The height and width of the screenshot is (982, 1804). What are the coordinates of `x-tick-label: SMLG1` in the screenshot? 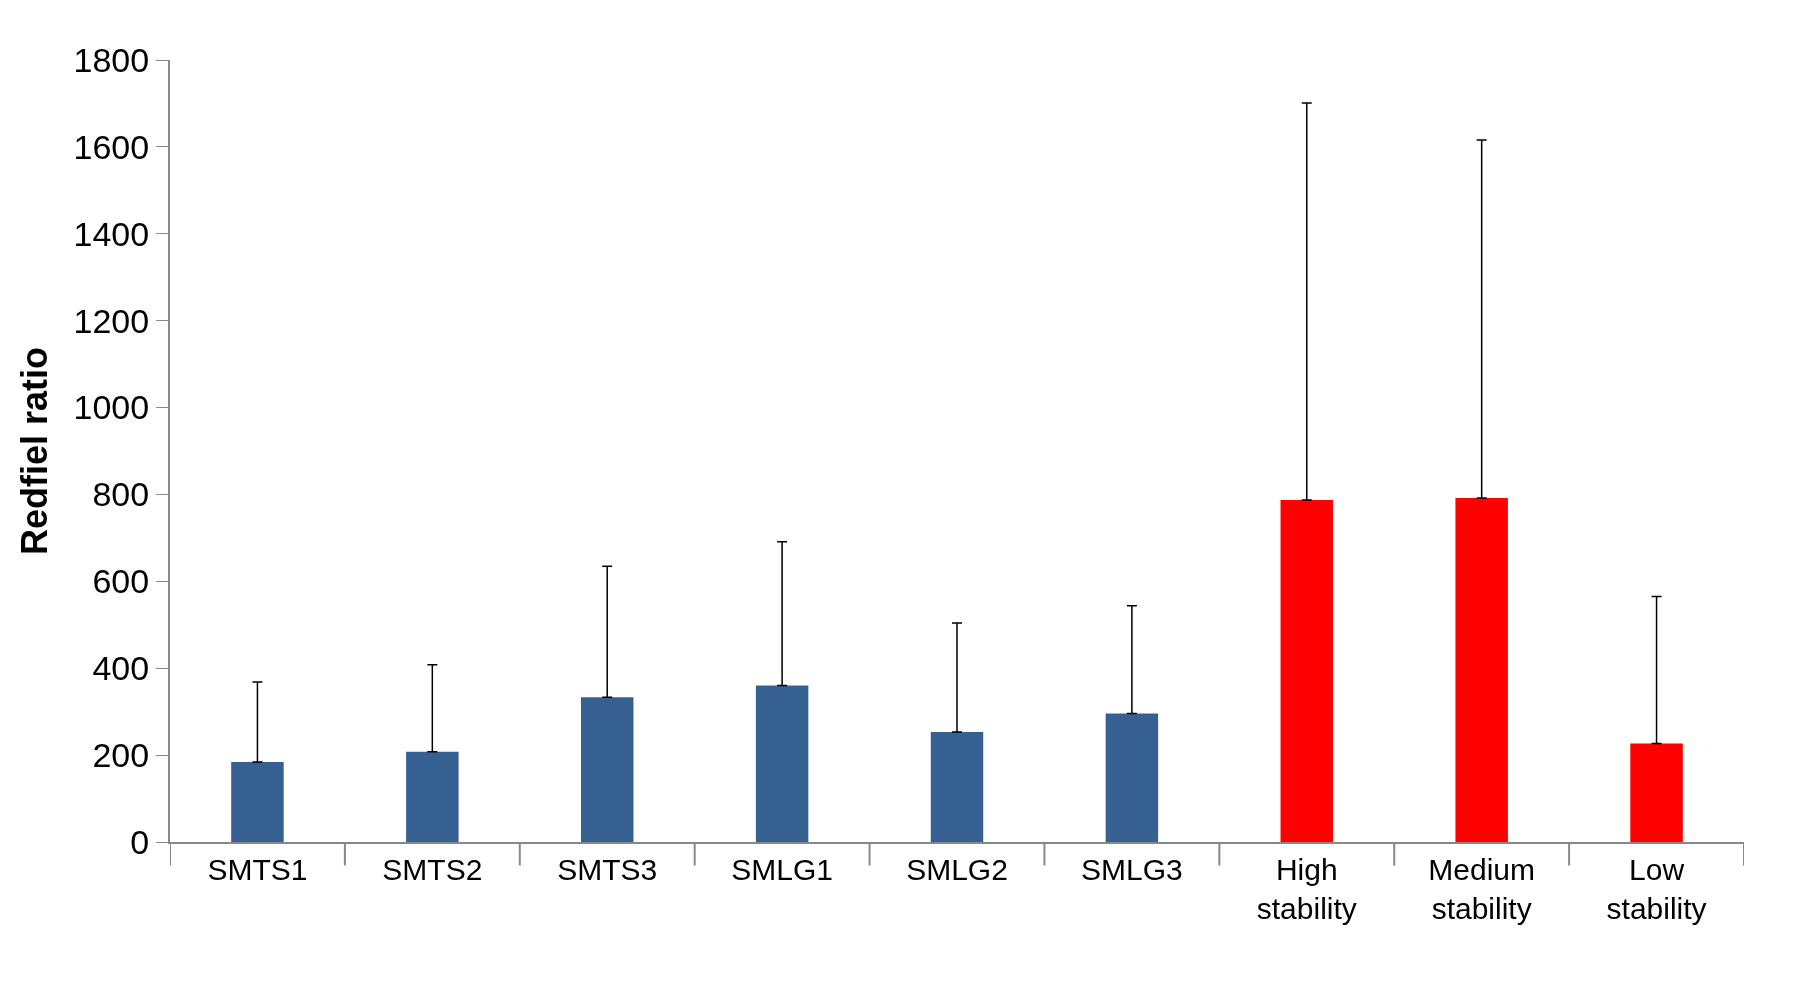 It's located at (782, 869).